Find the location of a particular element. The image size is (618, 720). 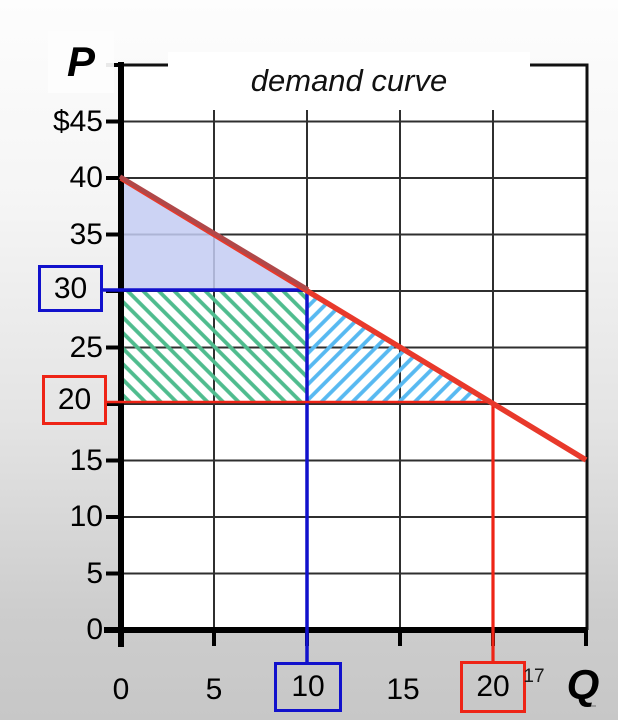

y-tick-label-45: $45 is located at coordinates (77, 121).